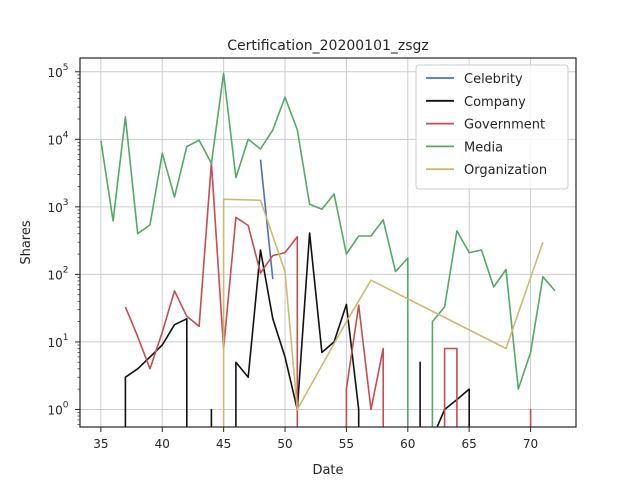  I want to click on x-tick-label: 65, so click(469, 444).